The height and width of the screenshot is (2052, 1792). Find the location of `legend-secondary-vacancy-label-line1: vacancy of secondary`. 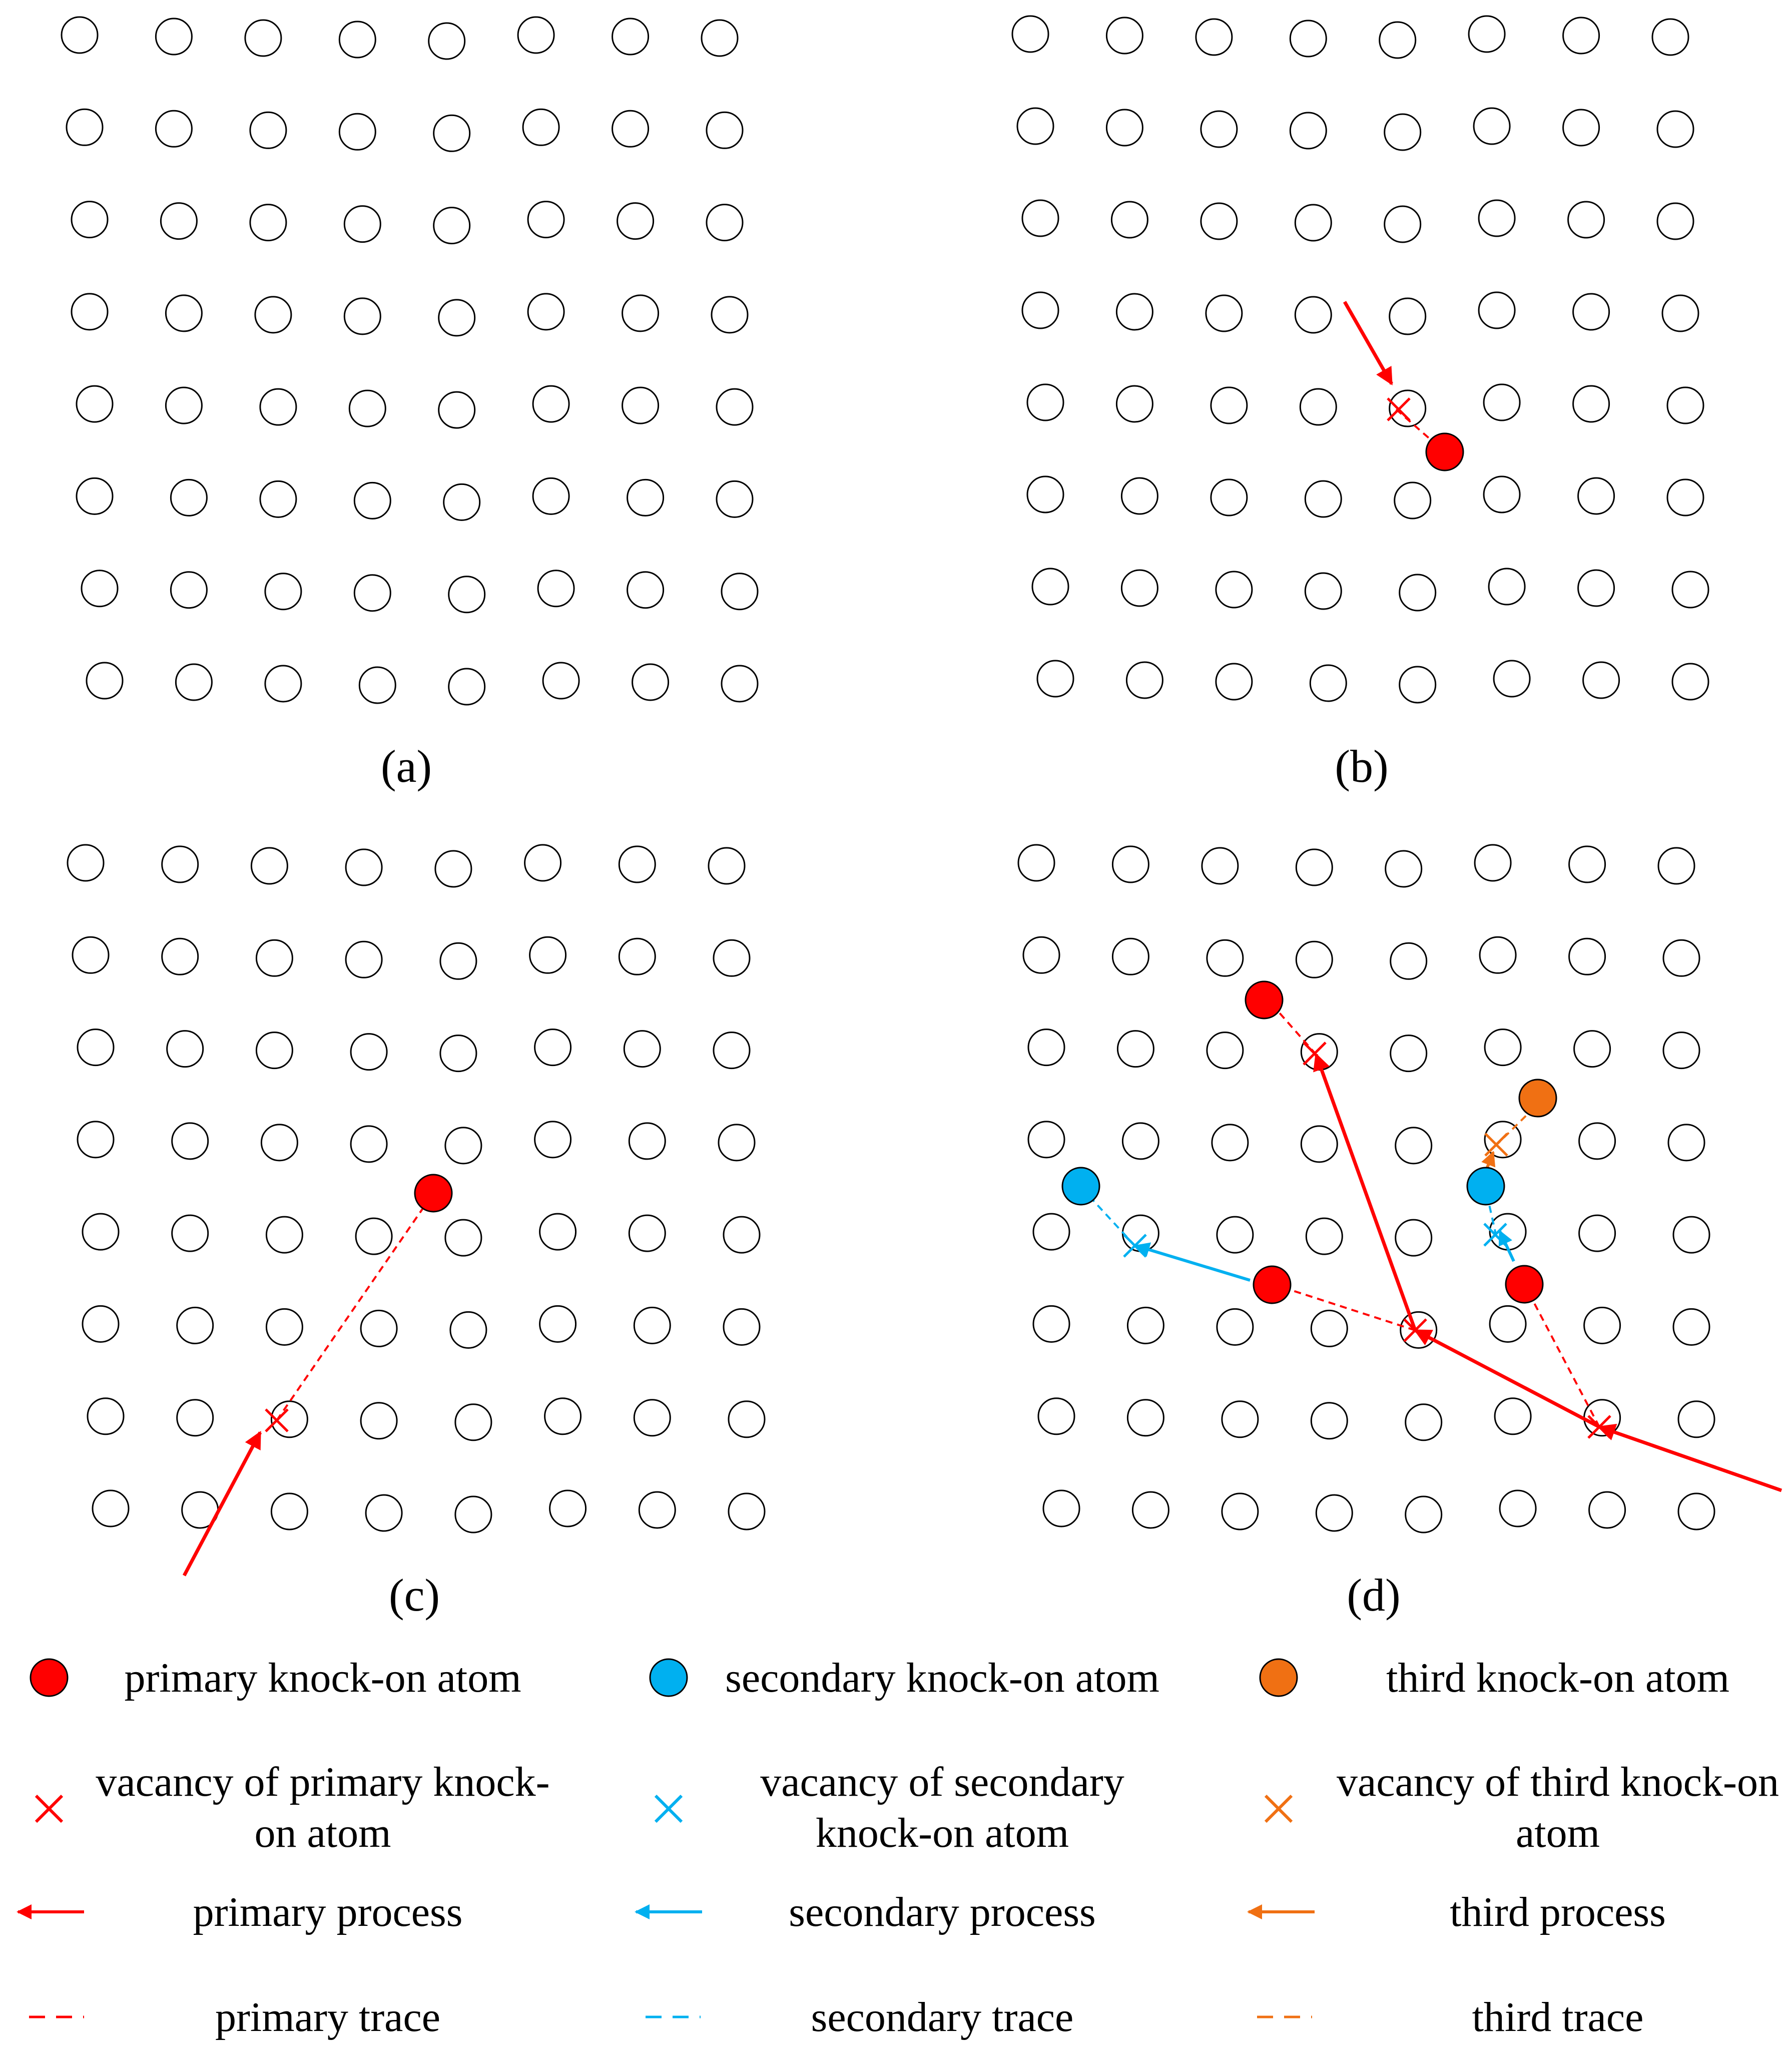

legend-secondary-vacancy-label-line1: vacancy of secondary is located at coordinates (942, 1782).